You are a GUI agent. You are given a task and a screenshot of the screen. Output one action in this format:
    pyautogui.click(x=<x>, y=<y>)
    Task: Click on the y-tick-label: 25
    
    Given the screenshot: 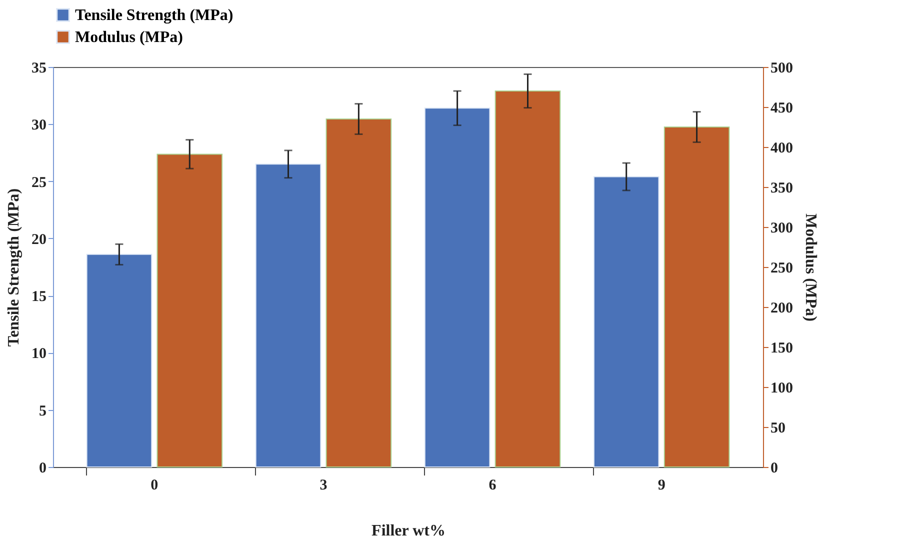 What is the action you would take?
    pyautogui.click(x=39, y=182)
    